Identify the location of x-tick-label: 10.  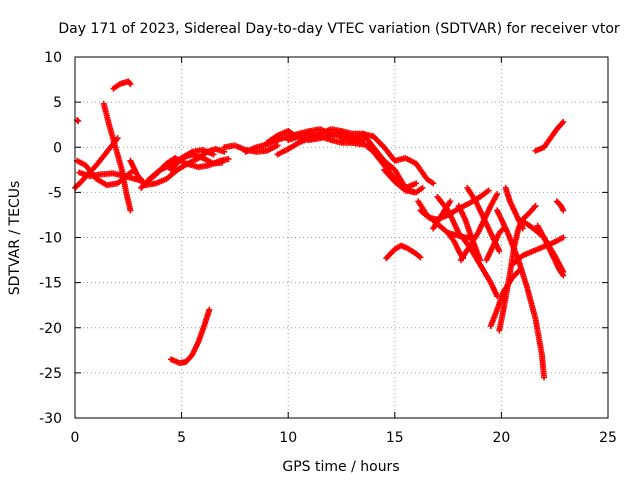
(288, 438).